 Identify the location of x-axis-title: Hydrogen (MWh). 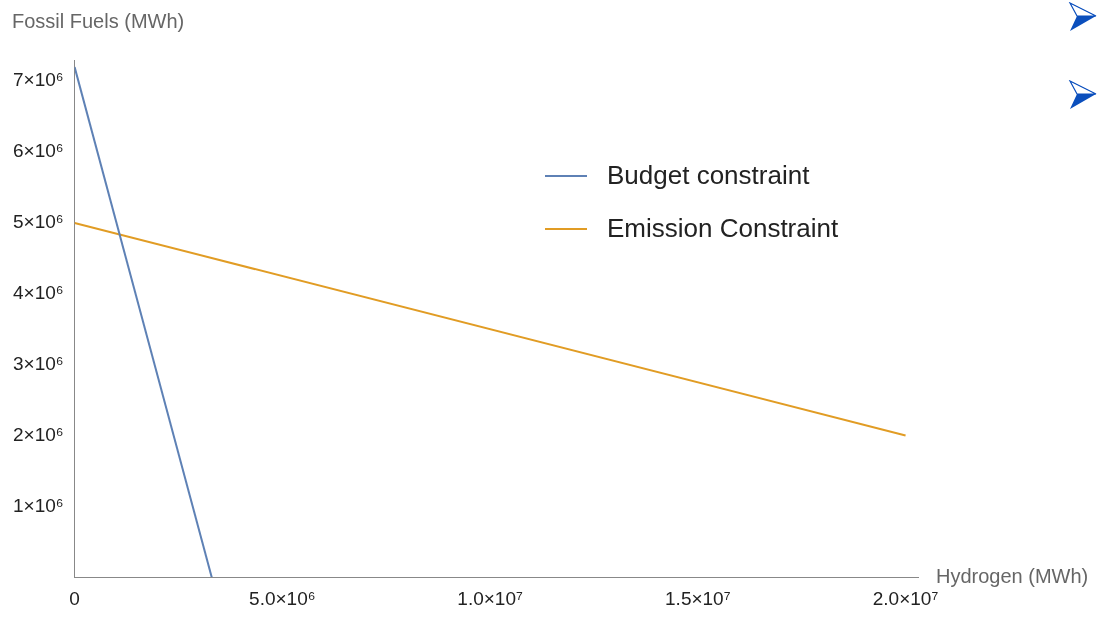
(1012, 575).